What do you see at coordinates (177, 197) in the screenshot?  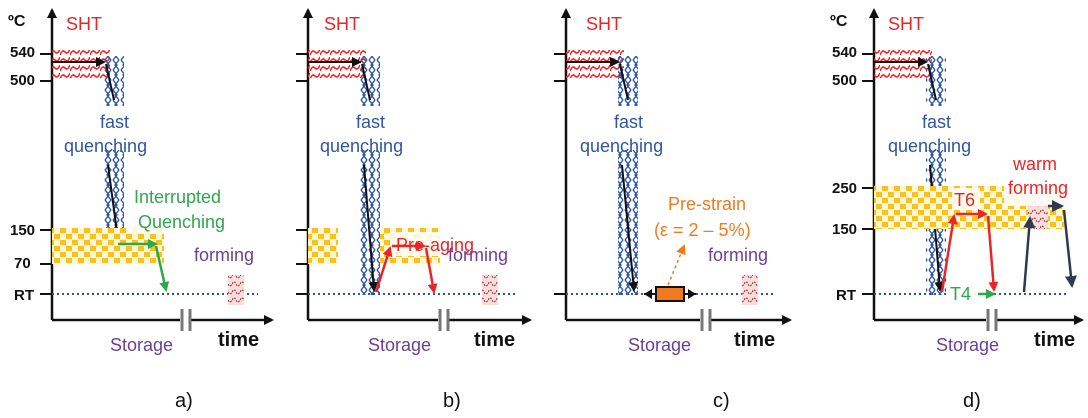 I see `interrupted-label-1: Interrupted` at bounding box center [177, 197].